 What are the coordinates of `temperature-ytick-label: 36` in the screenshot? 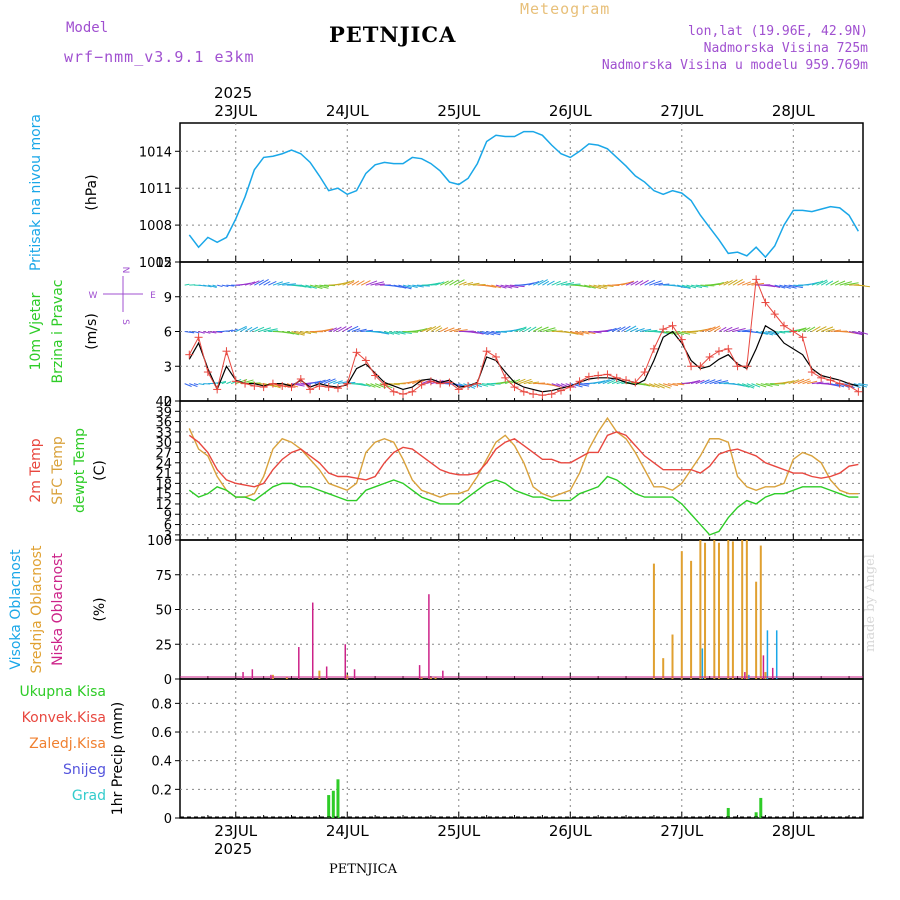 It's located at (163, 423).